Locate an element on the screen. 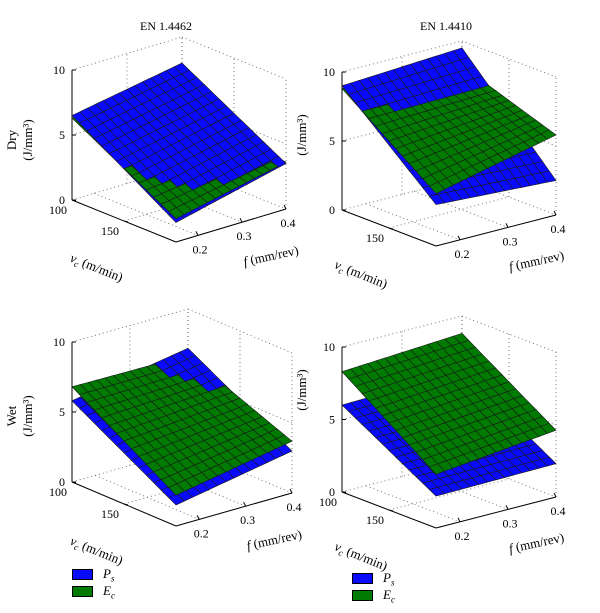 The height and width of the screenshot is (613, 600). legend-item-ec: Ec is located at coordinates (373, 595).